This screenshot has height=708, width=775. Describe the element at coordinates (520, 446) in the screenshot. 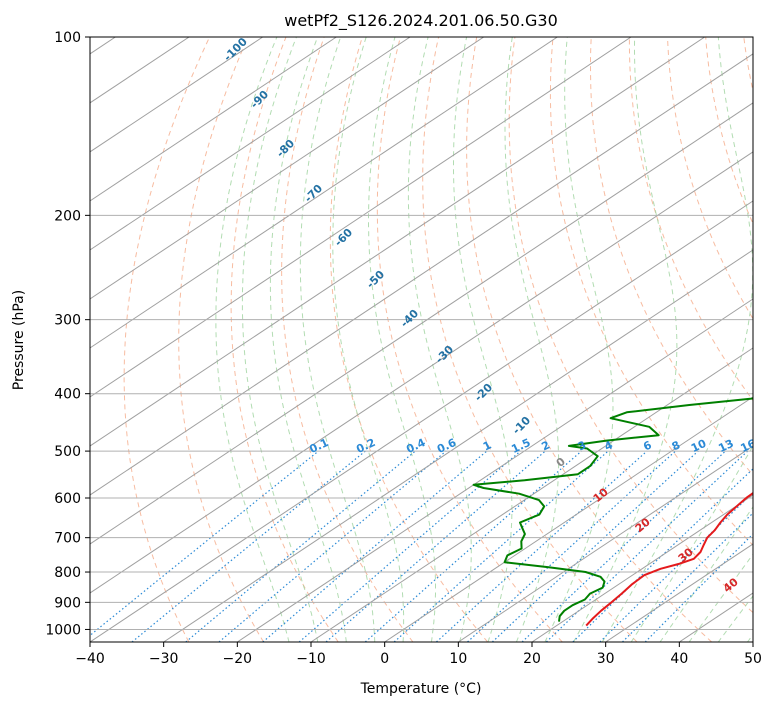

I see `mixing-ratio-label: 1.5` at that location.